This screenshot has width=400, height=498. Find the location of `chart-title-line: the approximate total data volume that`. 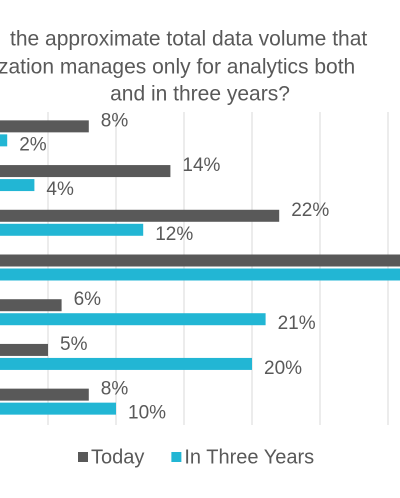

chart-title-line: the approximate total data volume that is located at coordinates (188, 39).